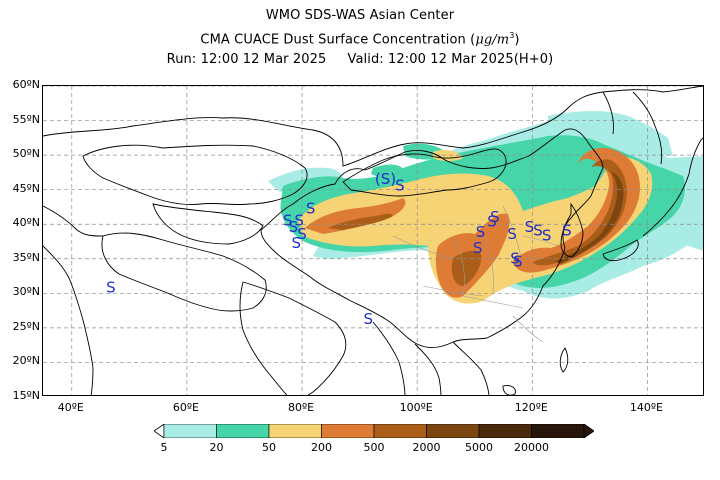  Describe the element at coordinates (426, 447) in the screenshot. I see `legend-label: 2000` at that location.